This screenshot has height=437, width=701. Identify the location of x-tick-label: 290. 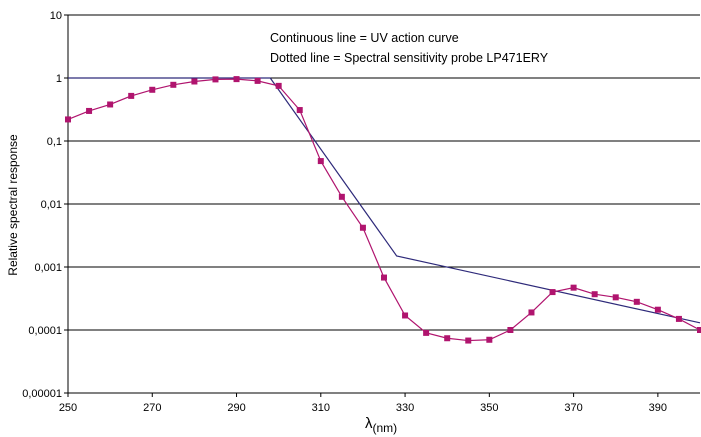
(236, 408).